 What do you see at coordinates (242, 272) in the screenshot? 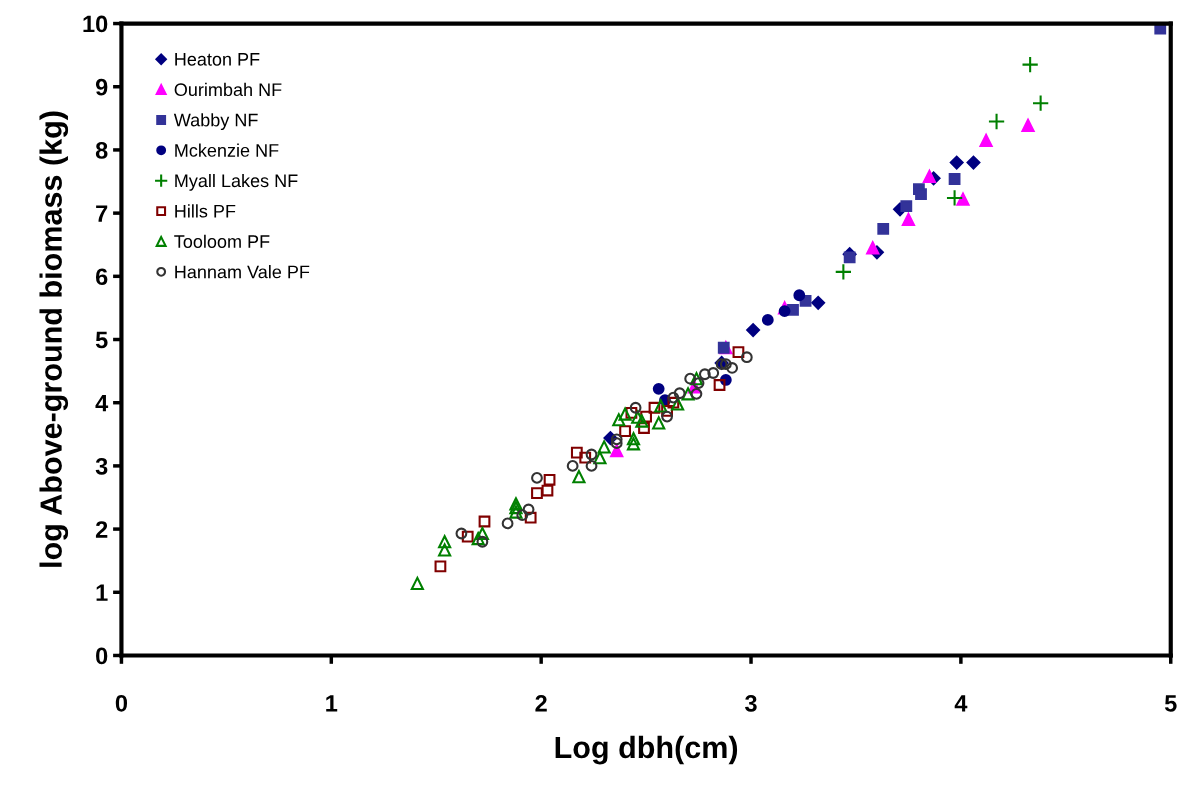
I see `legend-label: Hannam Vale PF` at bounding box center [242, 272].